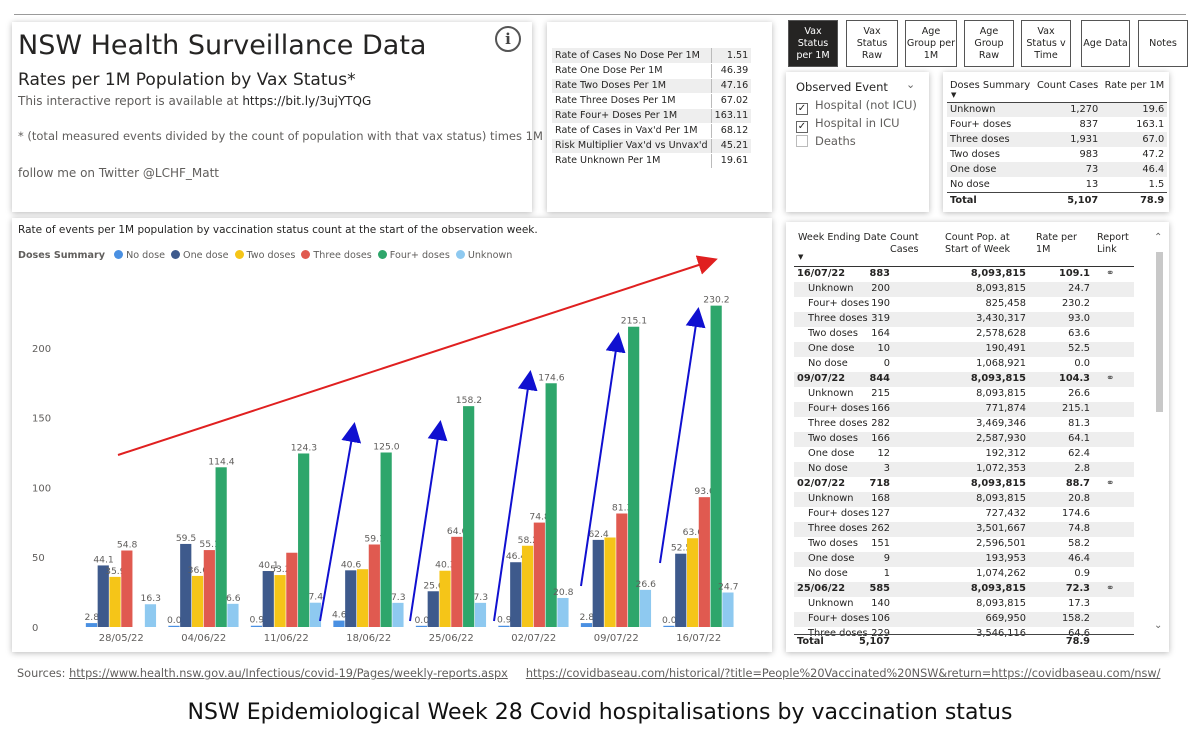  What do you see at coordinates (856, 106) in the screenshot?
I see `event-option-hospital-not-icu-: ✓ Hospital (not ICU)` at bounding box center [856, 106].